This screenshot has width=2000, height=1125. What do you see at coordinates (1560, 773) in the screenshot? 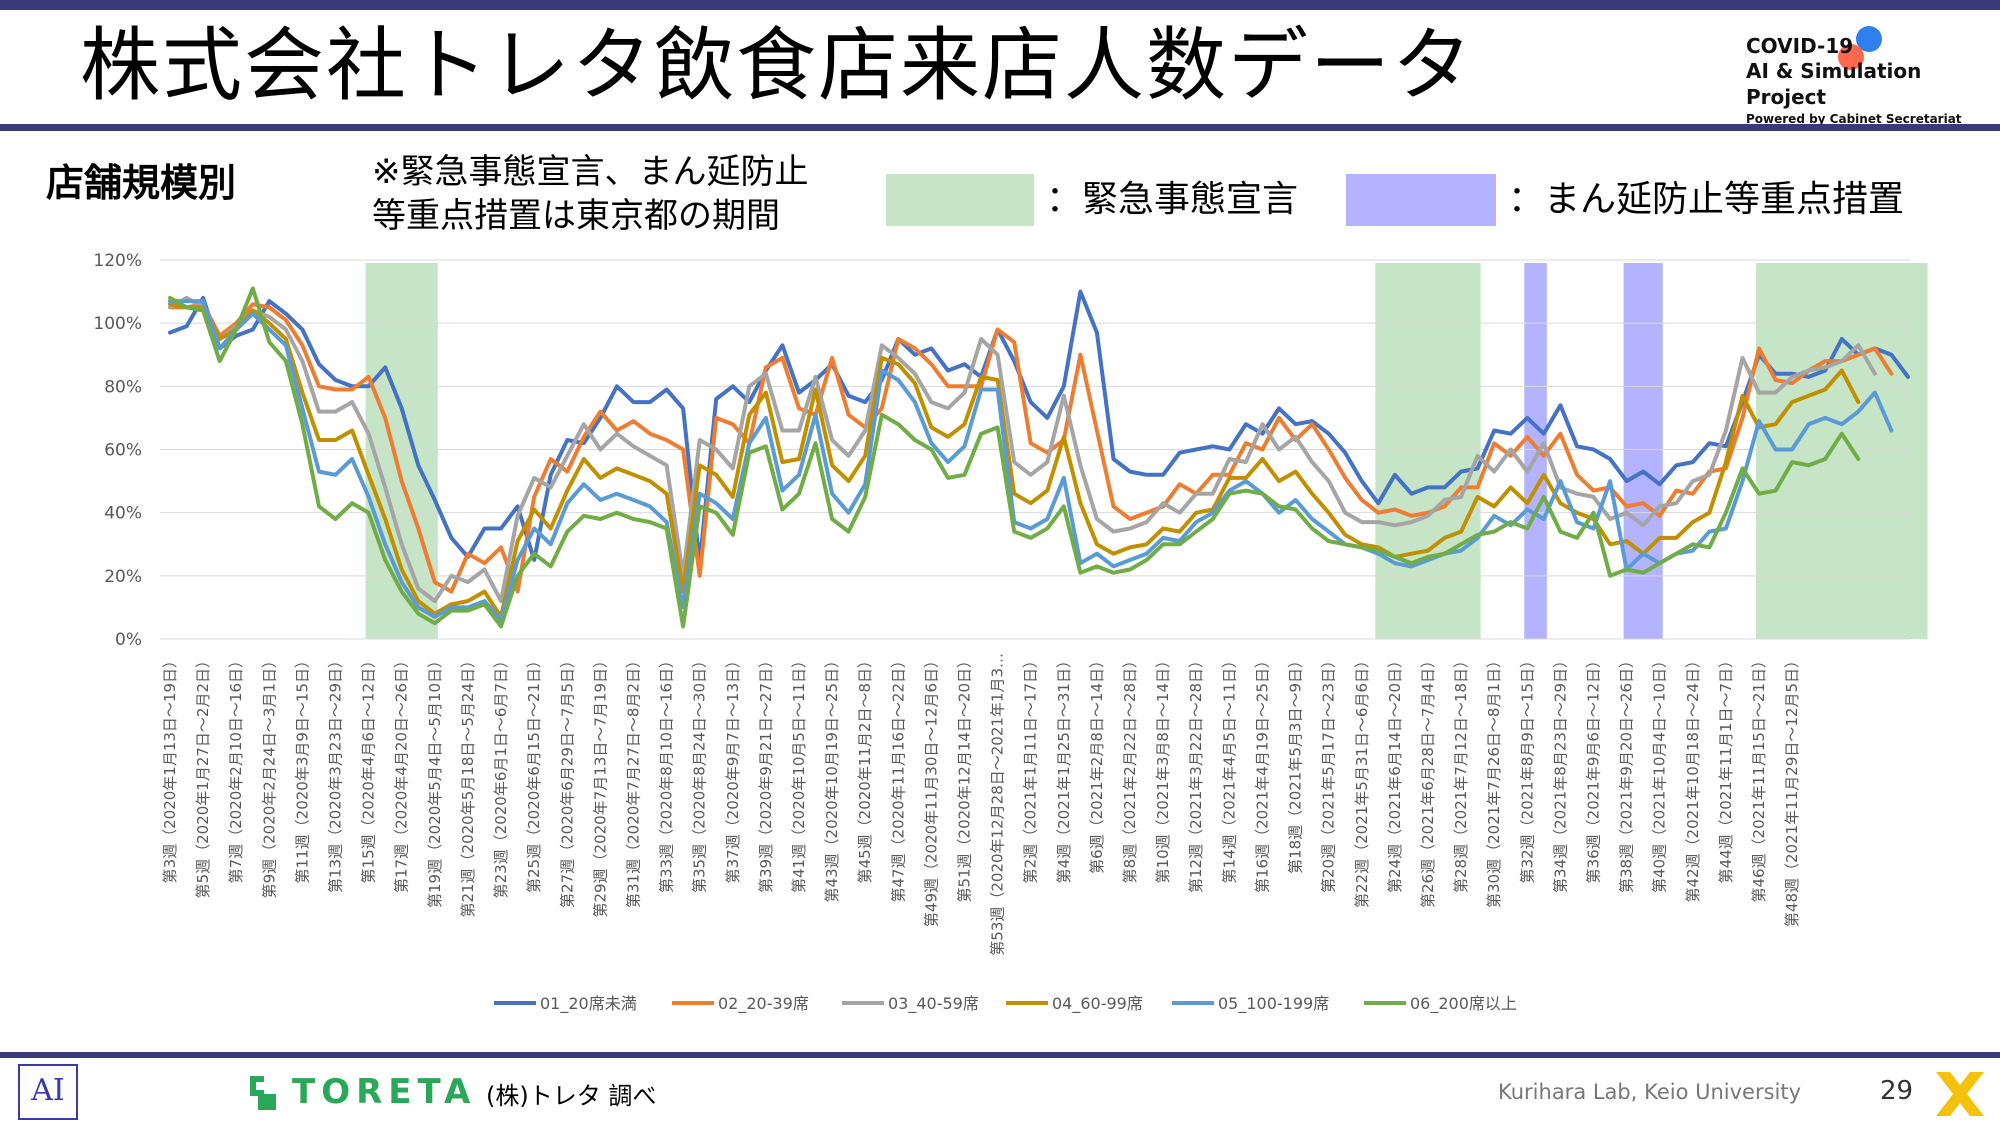
I see `x-tick-label: 第34週（2021年8月23日～29日）` at bounding box center [1560, 773].